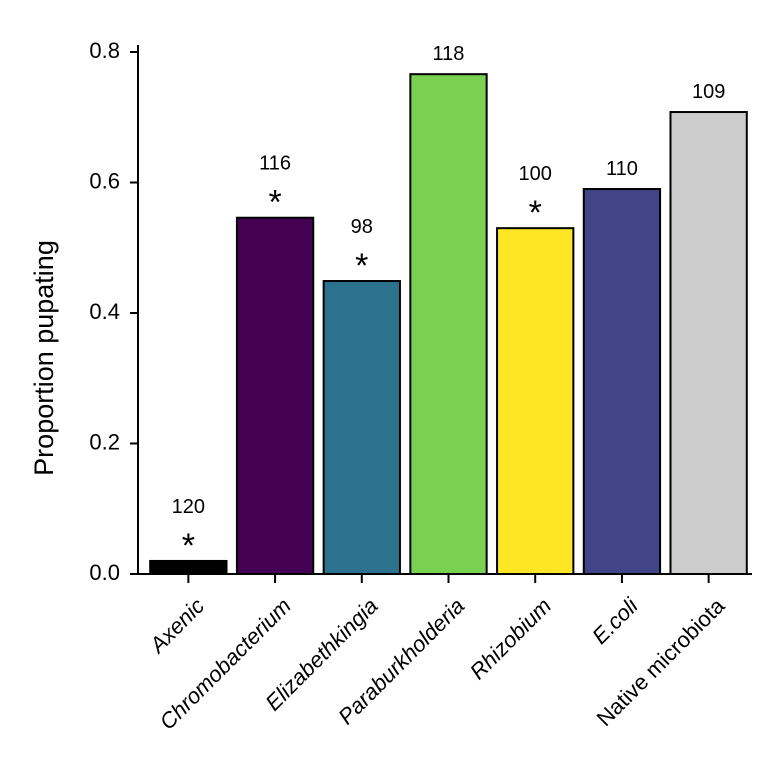  I want to click on sample-size-label: 98, so click(362, 227).